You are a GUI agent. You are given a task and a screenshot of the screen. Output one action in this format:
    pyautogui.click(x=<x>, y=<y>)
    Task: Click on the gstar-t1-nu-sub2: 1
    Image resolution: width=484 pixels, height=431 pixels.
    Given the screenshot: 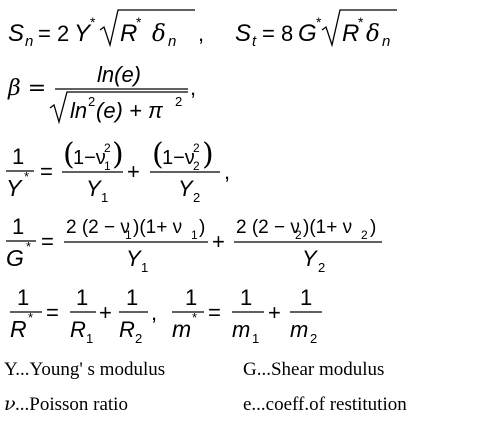 What is the action you would take?
    pyautogui.click(x=194, y=235)
    